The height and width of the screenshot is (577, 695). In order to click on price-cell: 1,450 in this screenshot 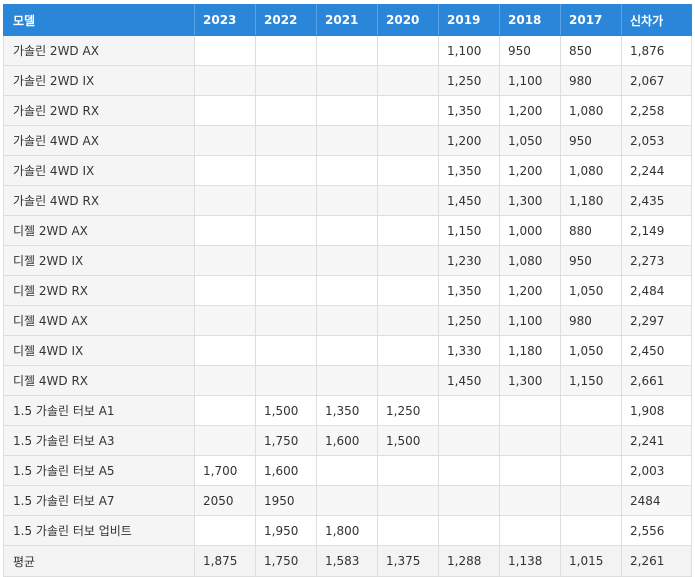, I will do `click(469, 380)`.